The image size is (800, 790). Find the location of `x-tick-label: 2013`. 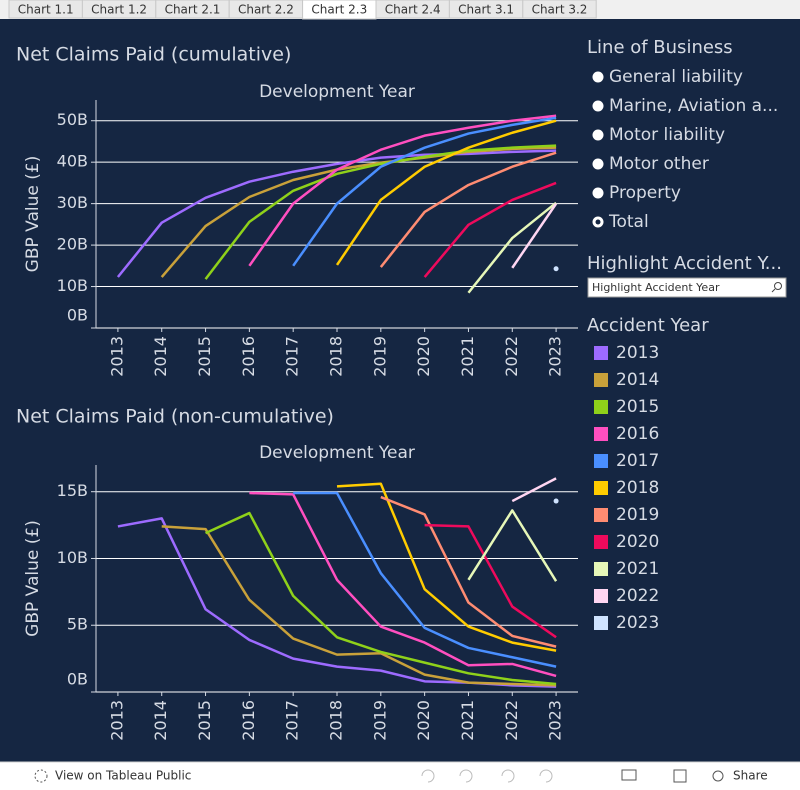

x-tick-label: 2013 is located at coordinates (116, 356).